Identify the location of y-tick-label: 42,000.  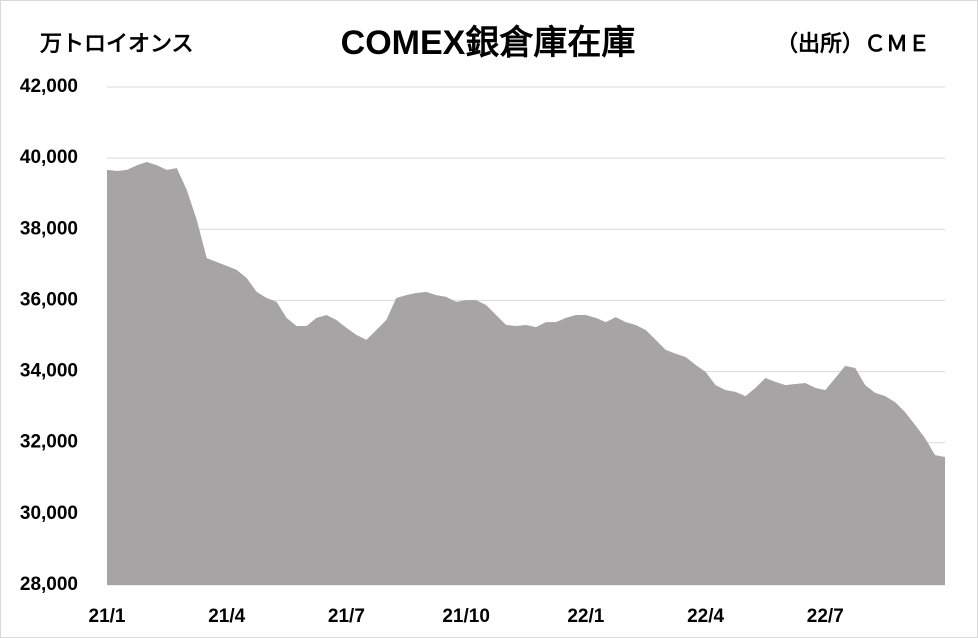
(49, 86).